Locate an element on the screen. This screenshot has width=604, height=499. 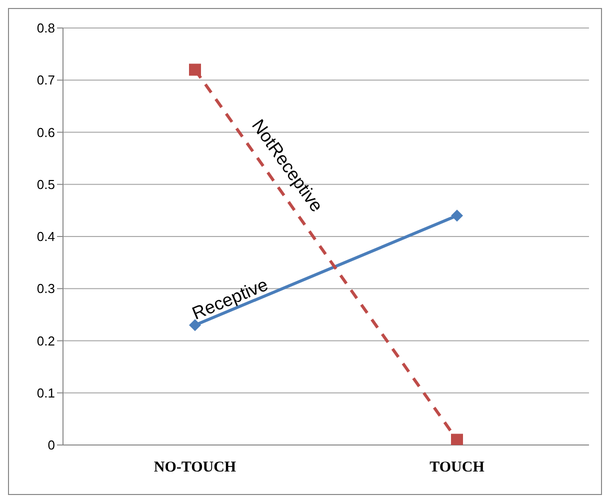
y-tick-label: 0.2 is located at coordinates (45, 340).